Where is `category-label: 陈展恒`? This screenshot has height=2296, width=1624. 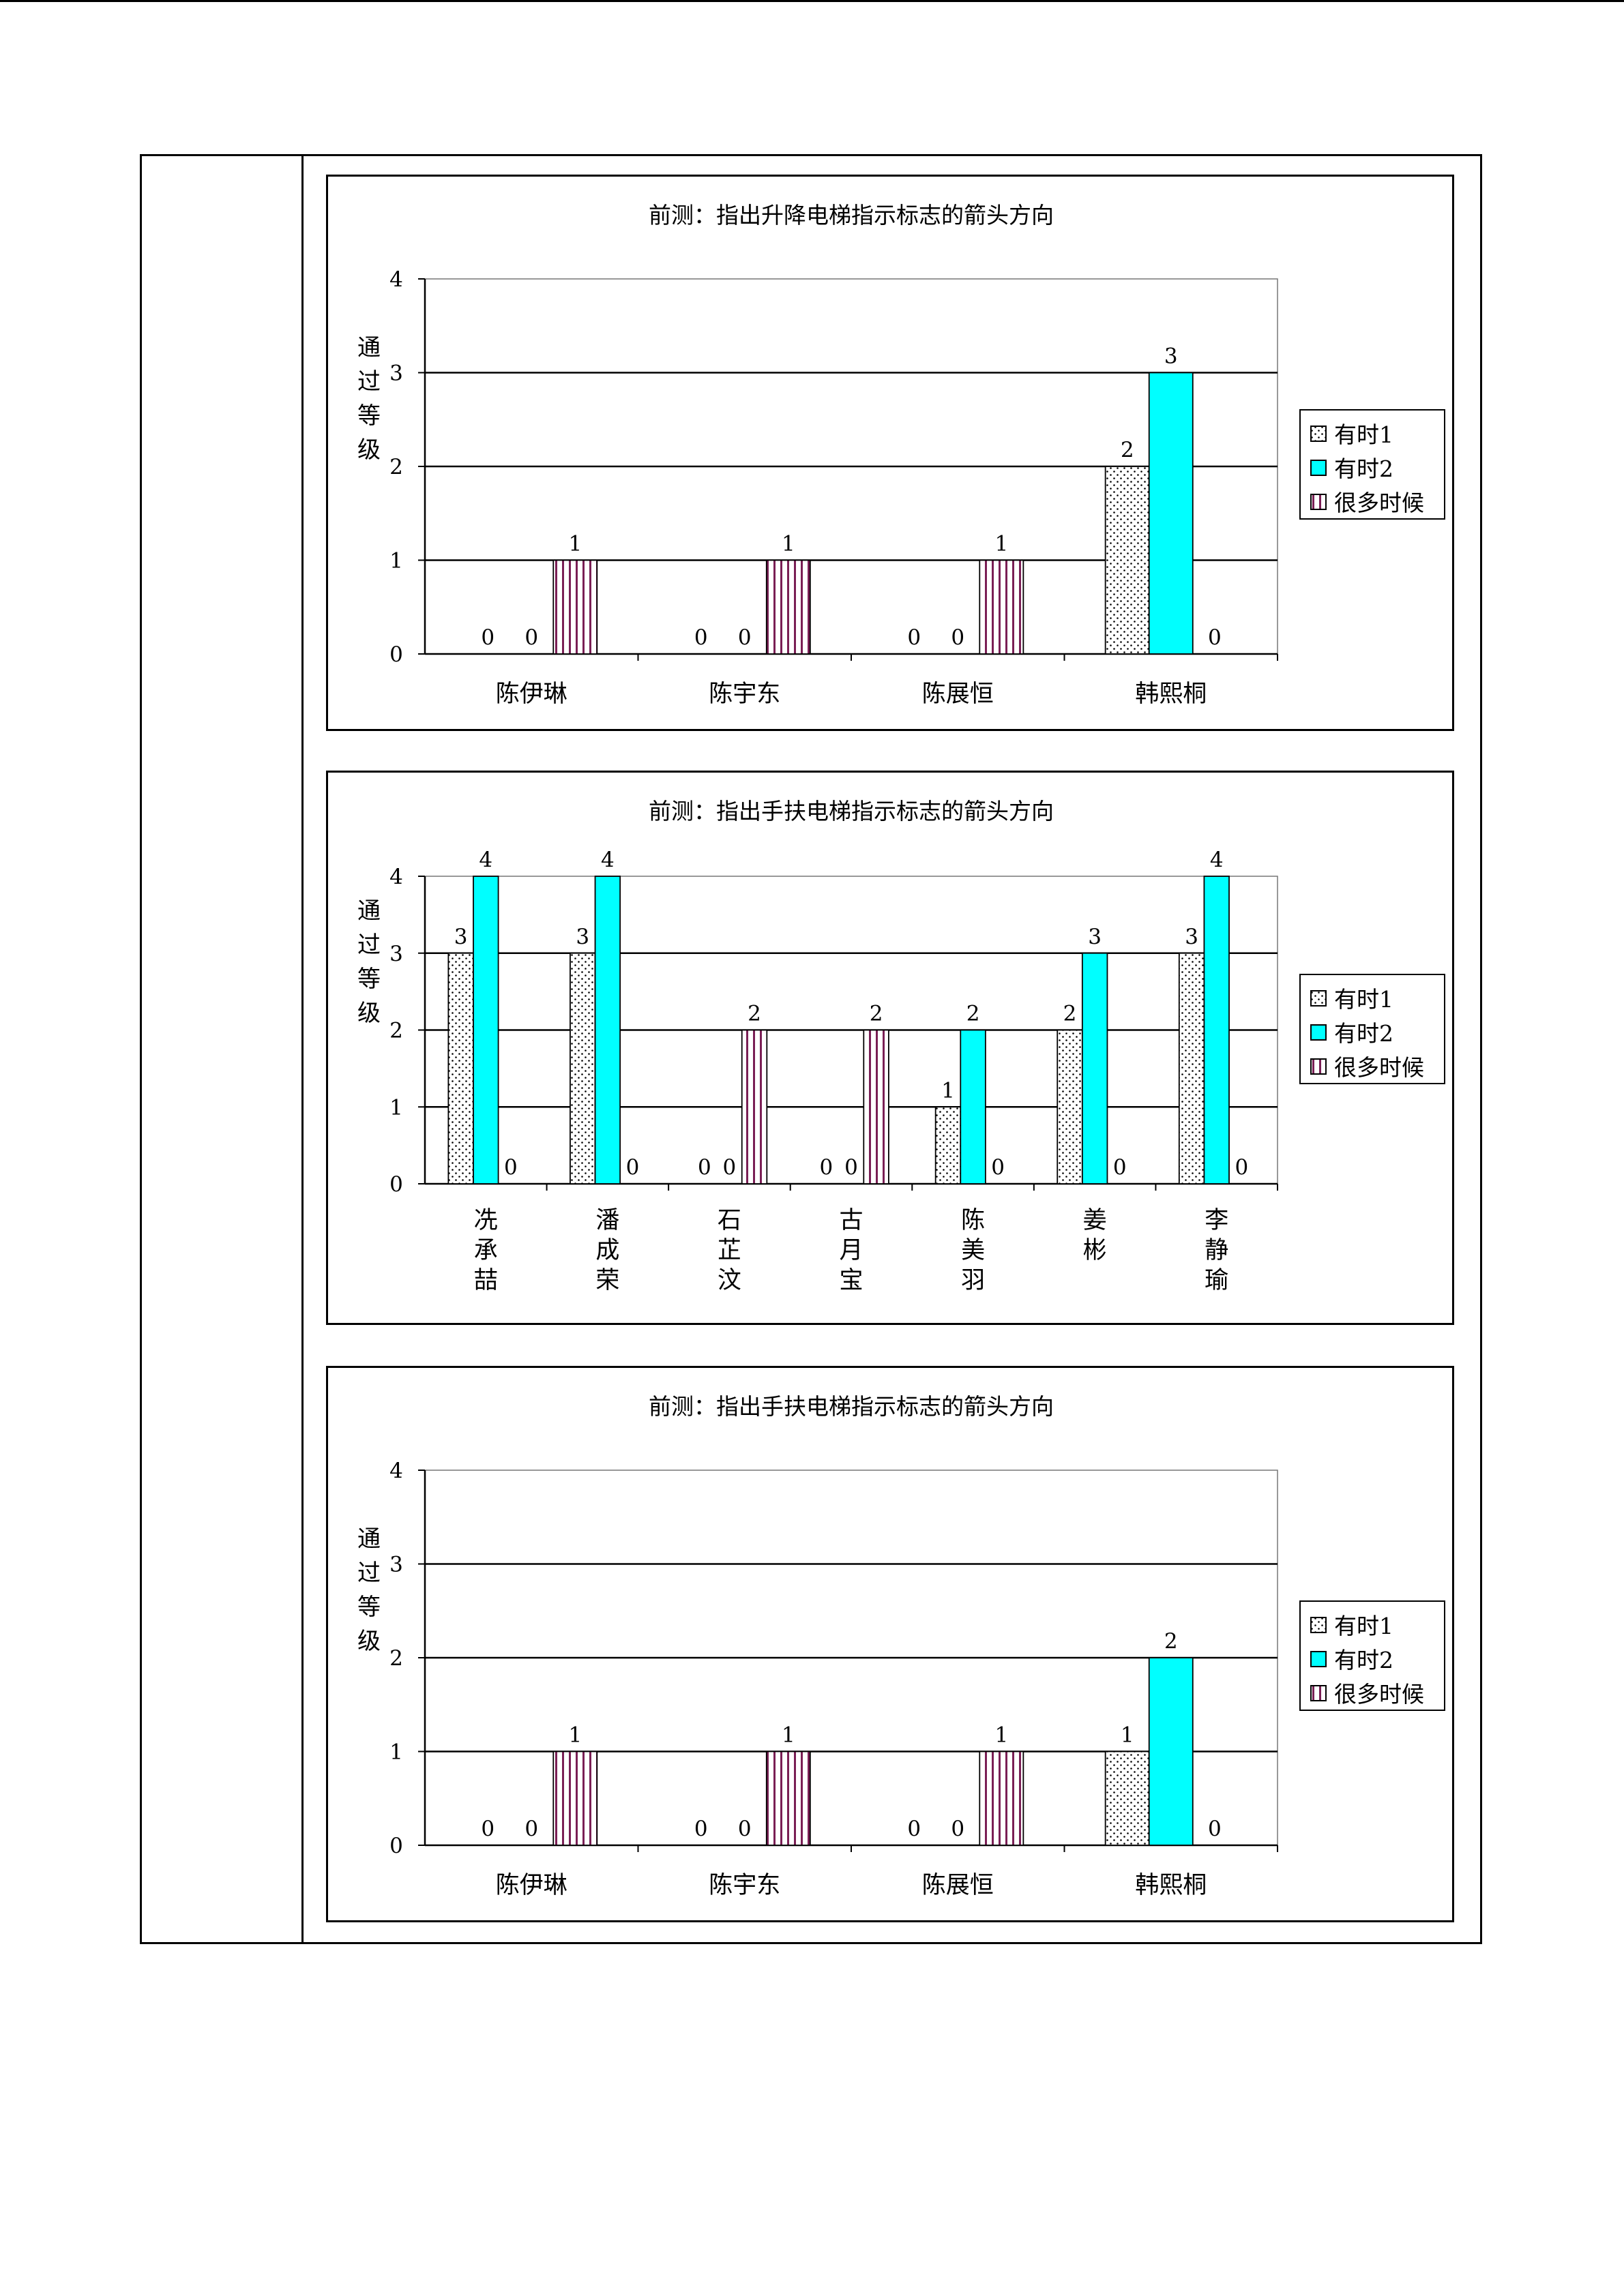
category-label: 陈展恒 is located at coordinates (958, 1886).